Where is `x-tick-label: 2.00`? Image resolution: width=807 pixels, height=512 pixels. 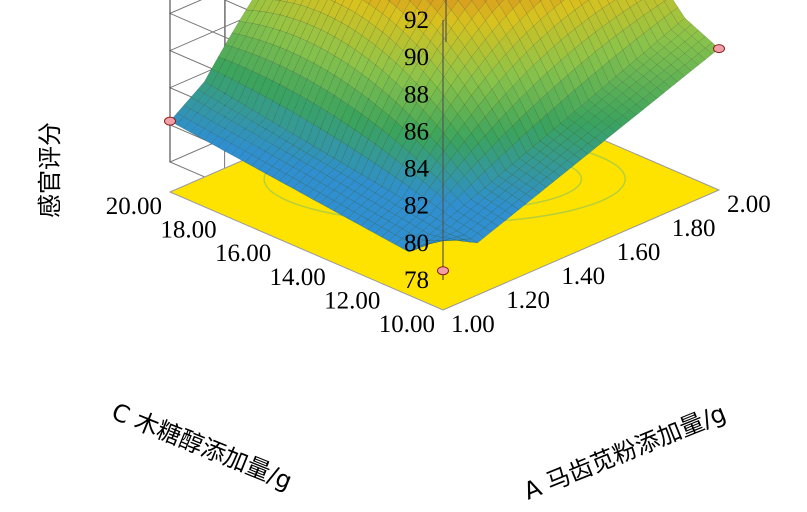 x-tick-label: 2.00 is located at coordinates (749, 204).